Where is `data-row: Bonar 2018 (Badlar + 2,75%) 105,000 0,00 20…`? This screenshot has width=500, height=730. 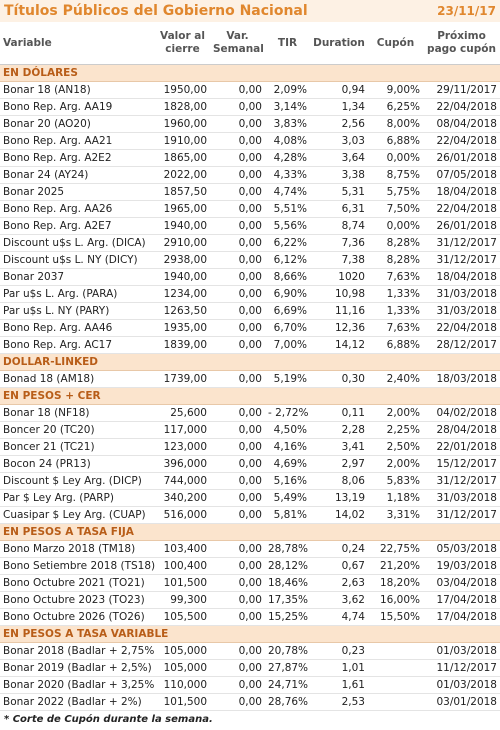 data-row: Bonar 2018 (Badlar + 2,75%) 105,000 0,00 20… is located at coordinates (250, 651).